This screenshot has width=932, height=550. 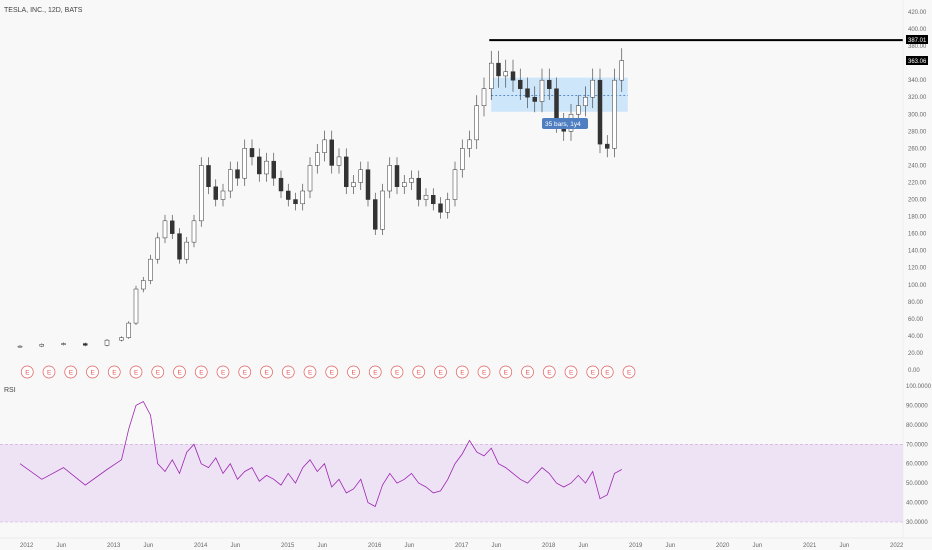 What do you see at coordinates (917, 41) in the screenshot?
I see `resistance-price-tag: 387.01` at bounding box center [917, 41].